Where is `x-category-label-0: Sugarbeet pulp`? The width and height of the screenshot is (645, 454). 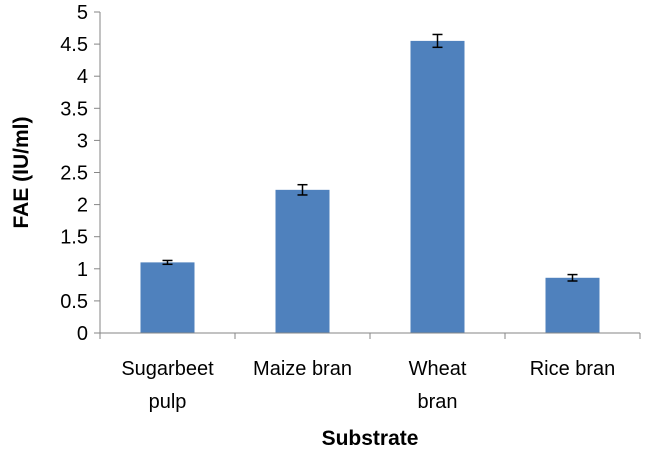 x-category-label-0: Sugarbeet pulp is located at coordinates (167, 385).